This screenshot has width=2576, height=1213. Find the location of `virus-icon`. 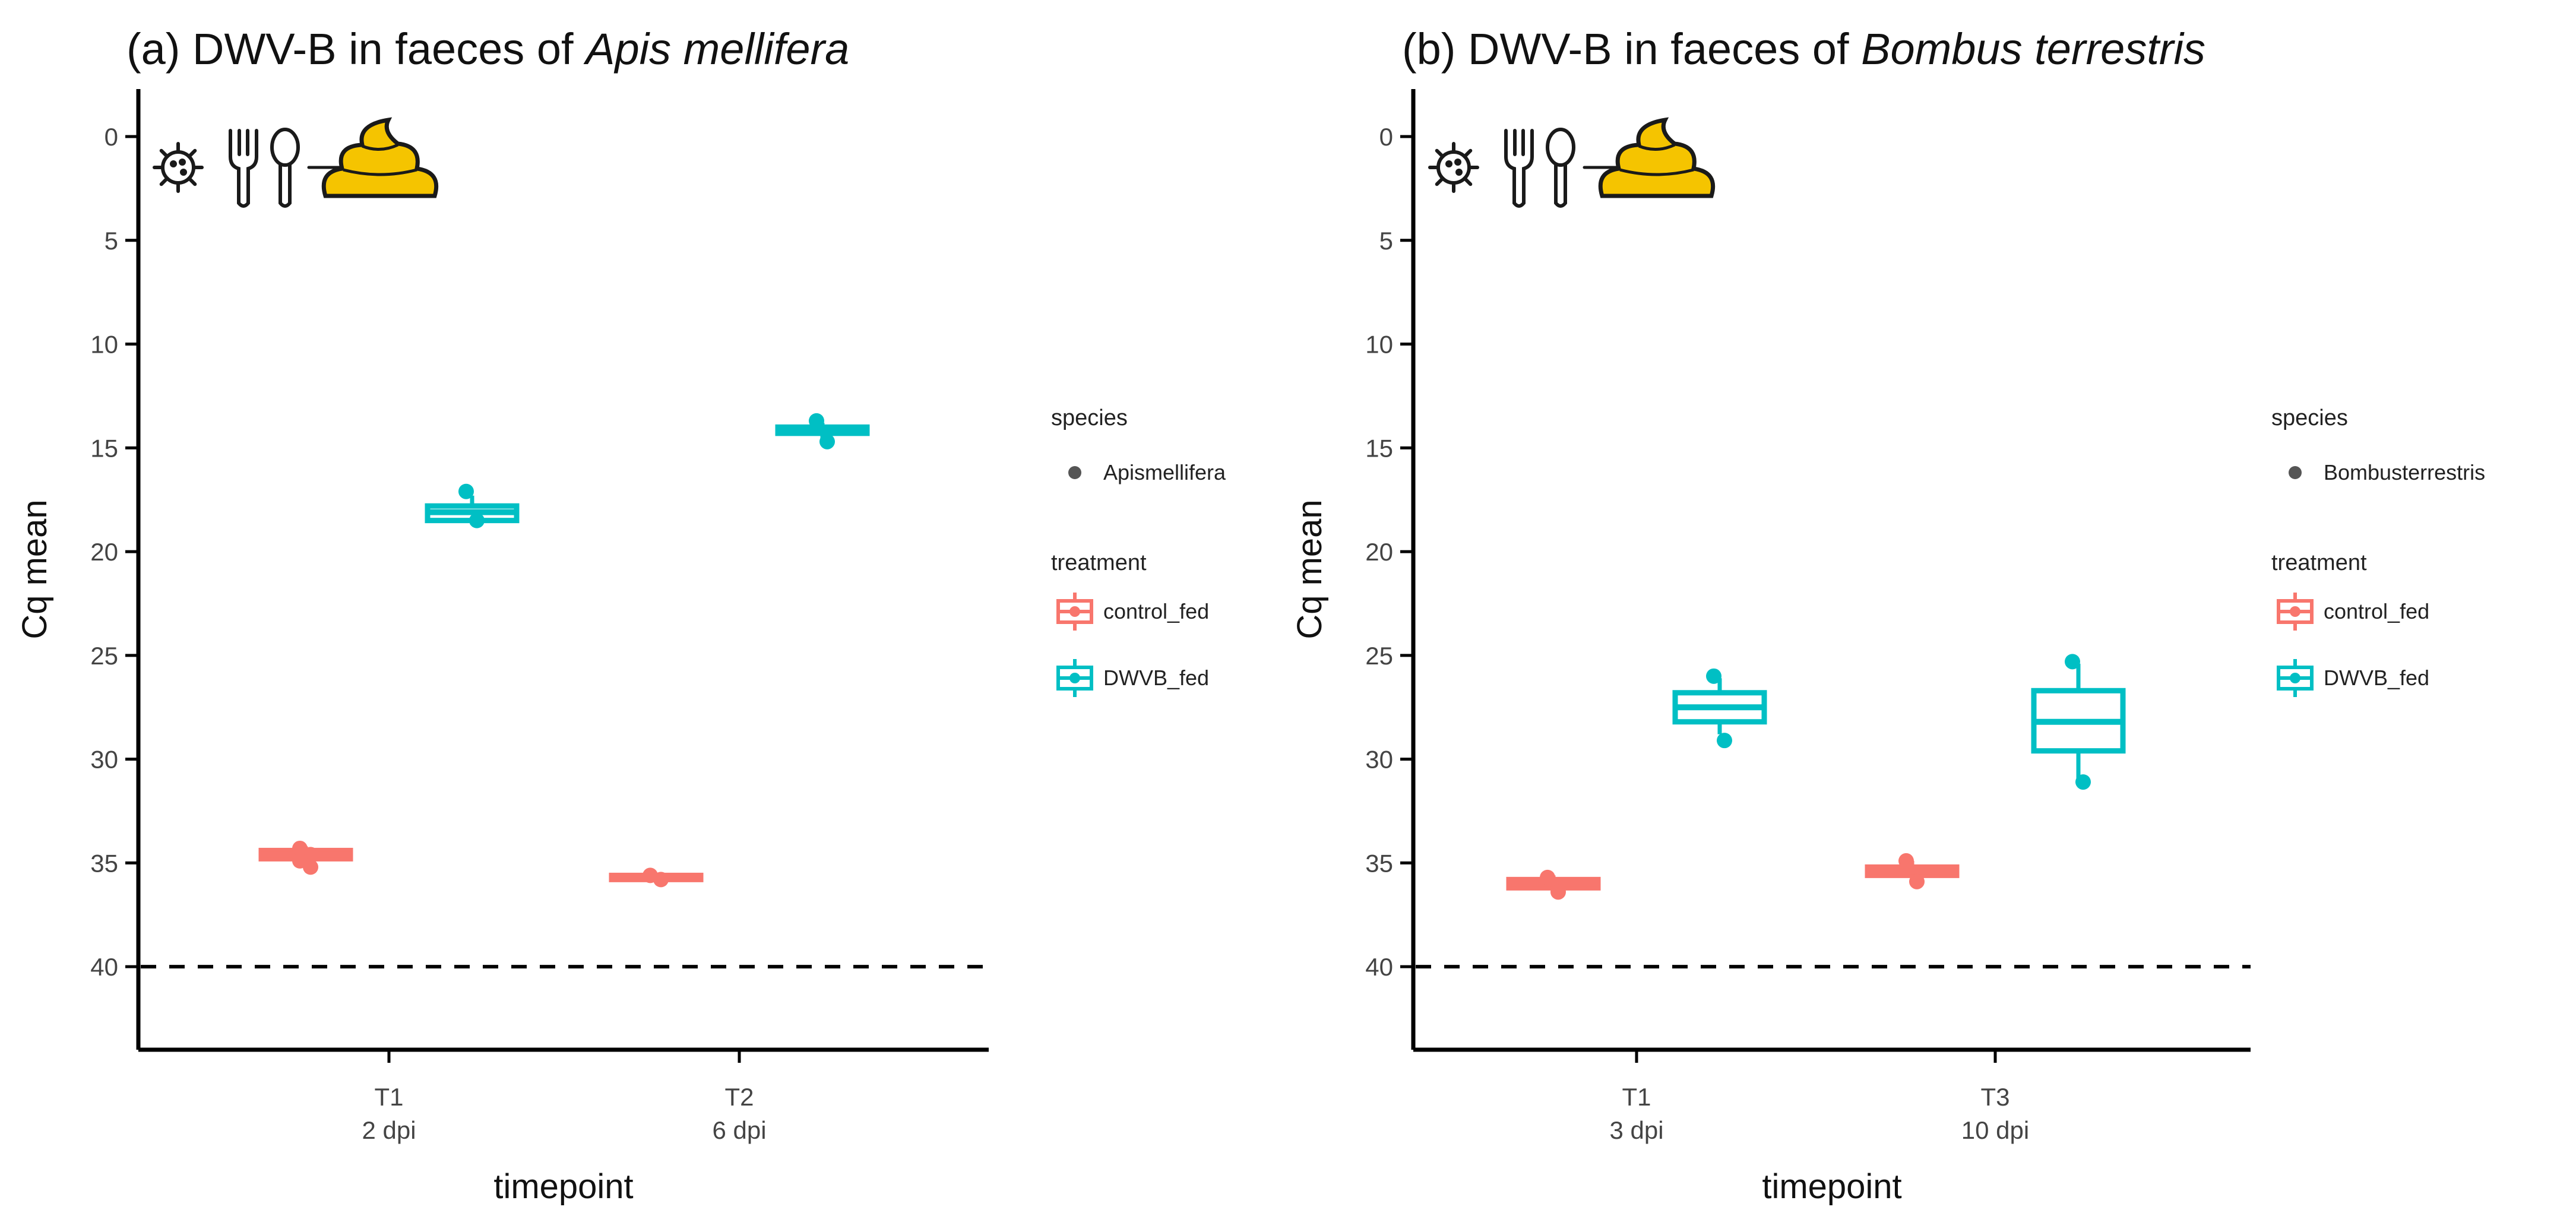

virus-icon is located at coordinates (178, 167).